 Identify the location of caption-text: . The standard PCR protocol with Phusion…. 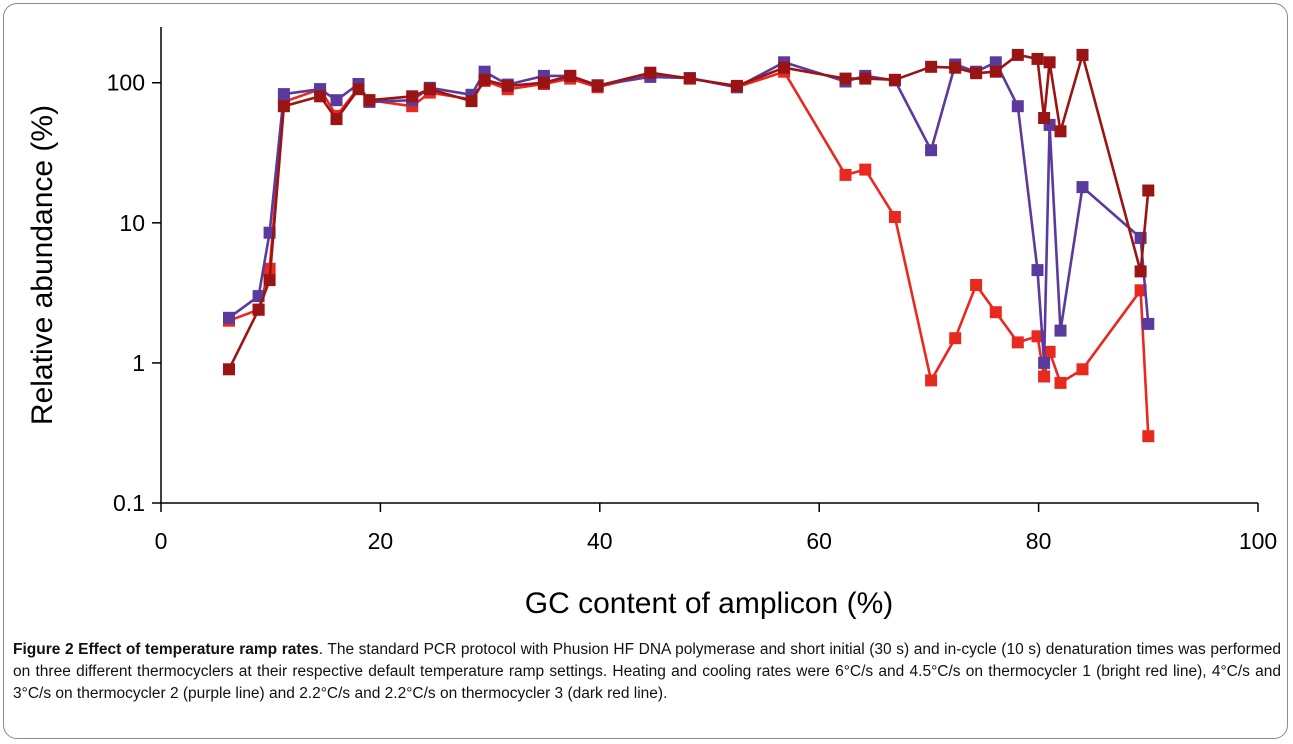
(647, 671).